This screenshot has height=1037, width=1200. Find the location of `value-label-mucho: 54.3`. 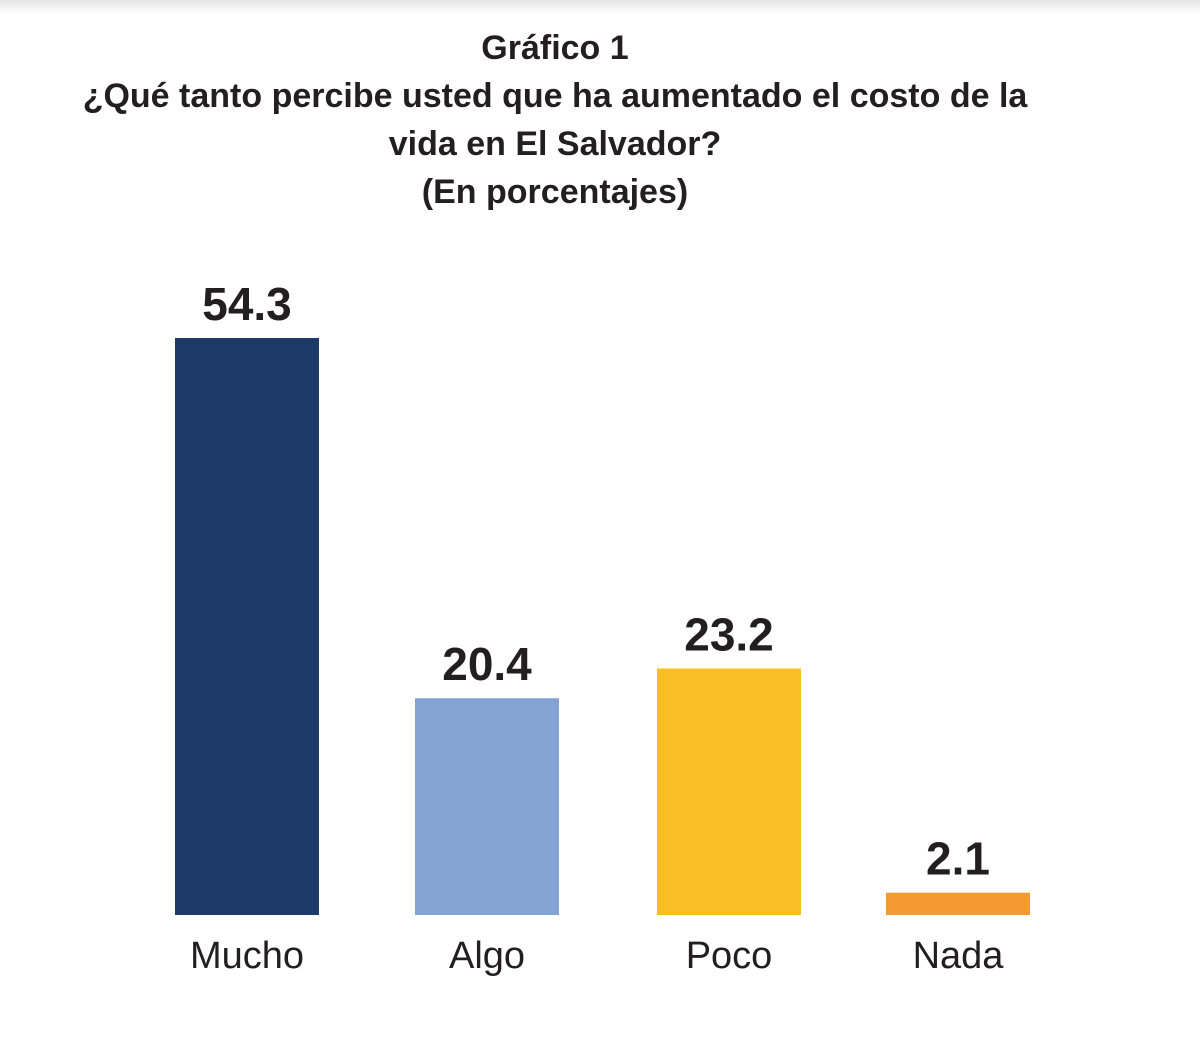

value-label-mucho: 54.3 is located at coordinates (247, 304).